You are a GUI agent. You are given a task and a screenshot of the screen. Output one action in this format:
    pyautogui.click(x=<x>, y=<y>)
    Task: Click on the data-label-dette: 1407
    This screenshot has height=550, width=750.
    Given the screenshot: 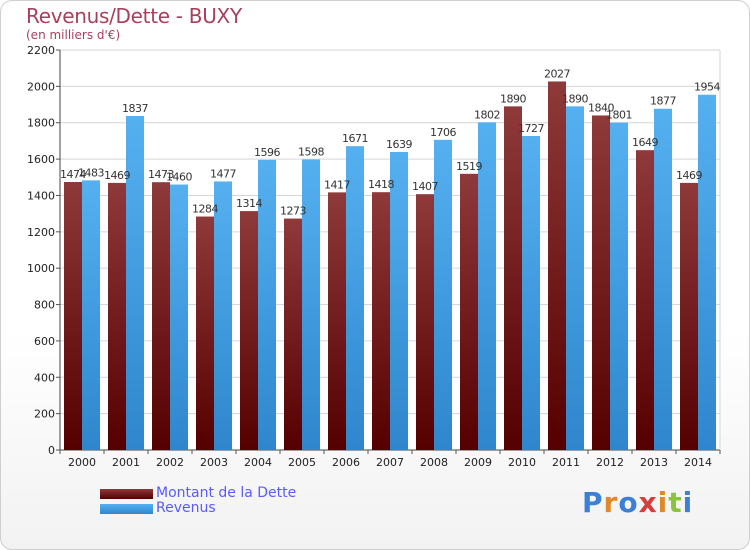 What is the action you would take?
    pyautogui.click(x=425, y=186)
    